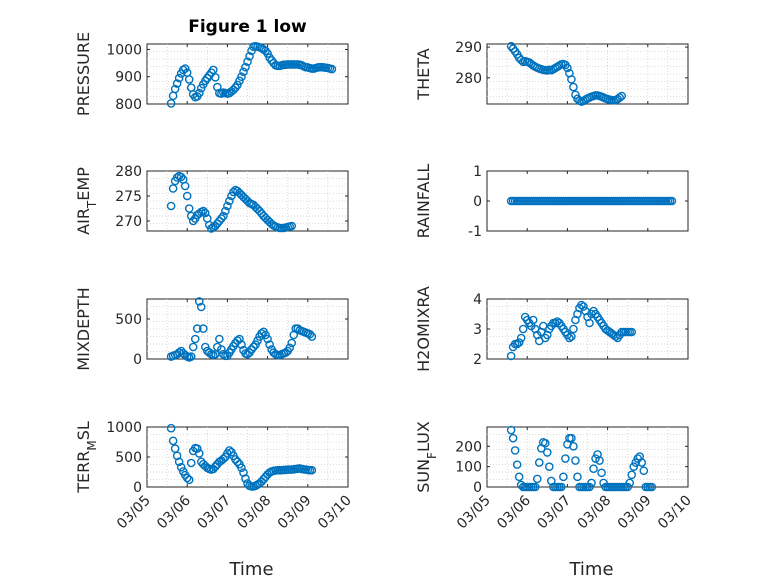 The height and width of the screenshot is (583, 778). Describe the element at coordinates (83, 328) in the screenshot. I see `y-axis-label: MIXDEPTH` at that location.